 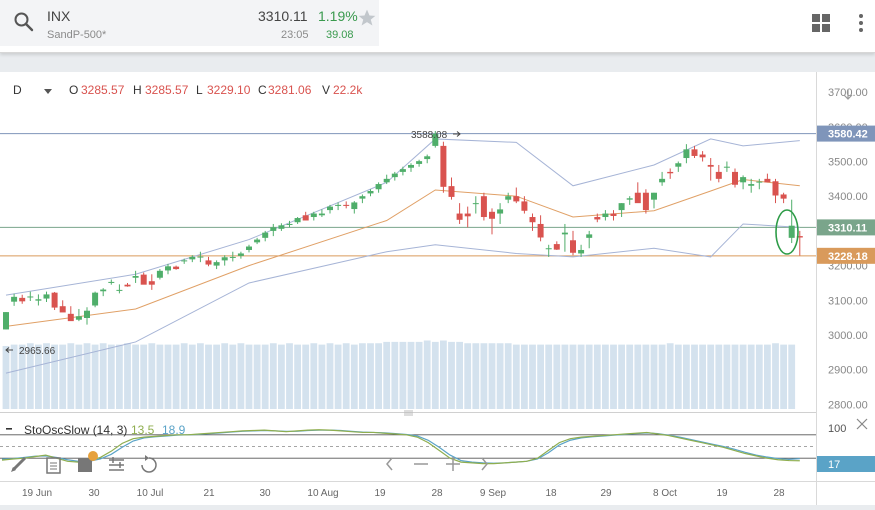 What do you see at coordinates (408, 413) in the screenshot?
I see `pane-resize-handle` at bounding box center [408, 413].